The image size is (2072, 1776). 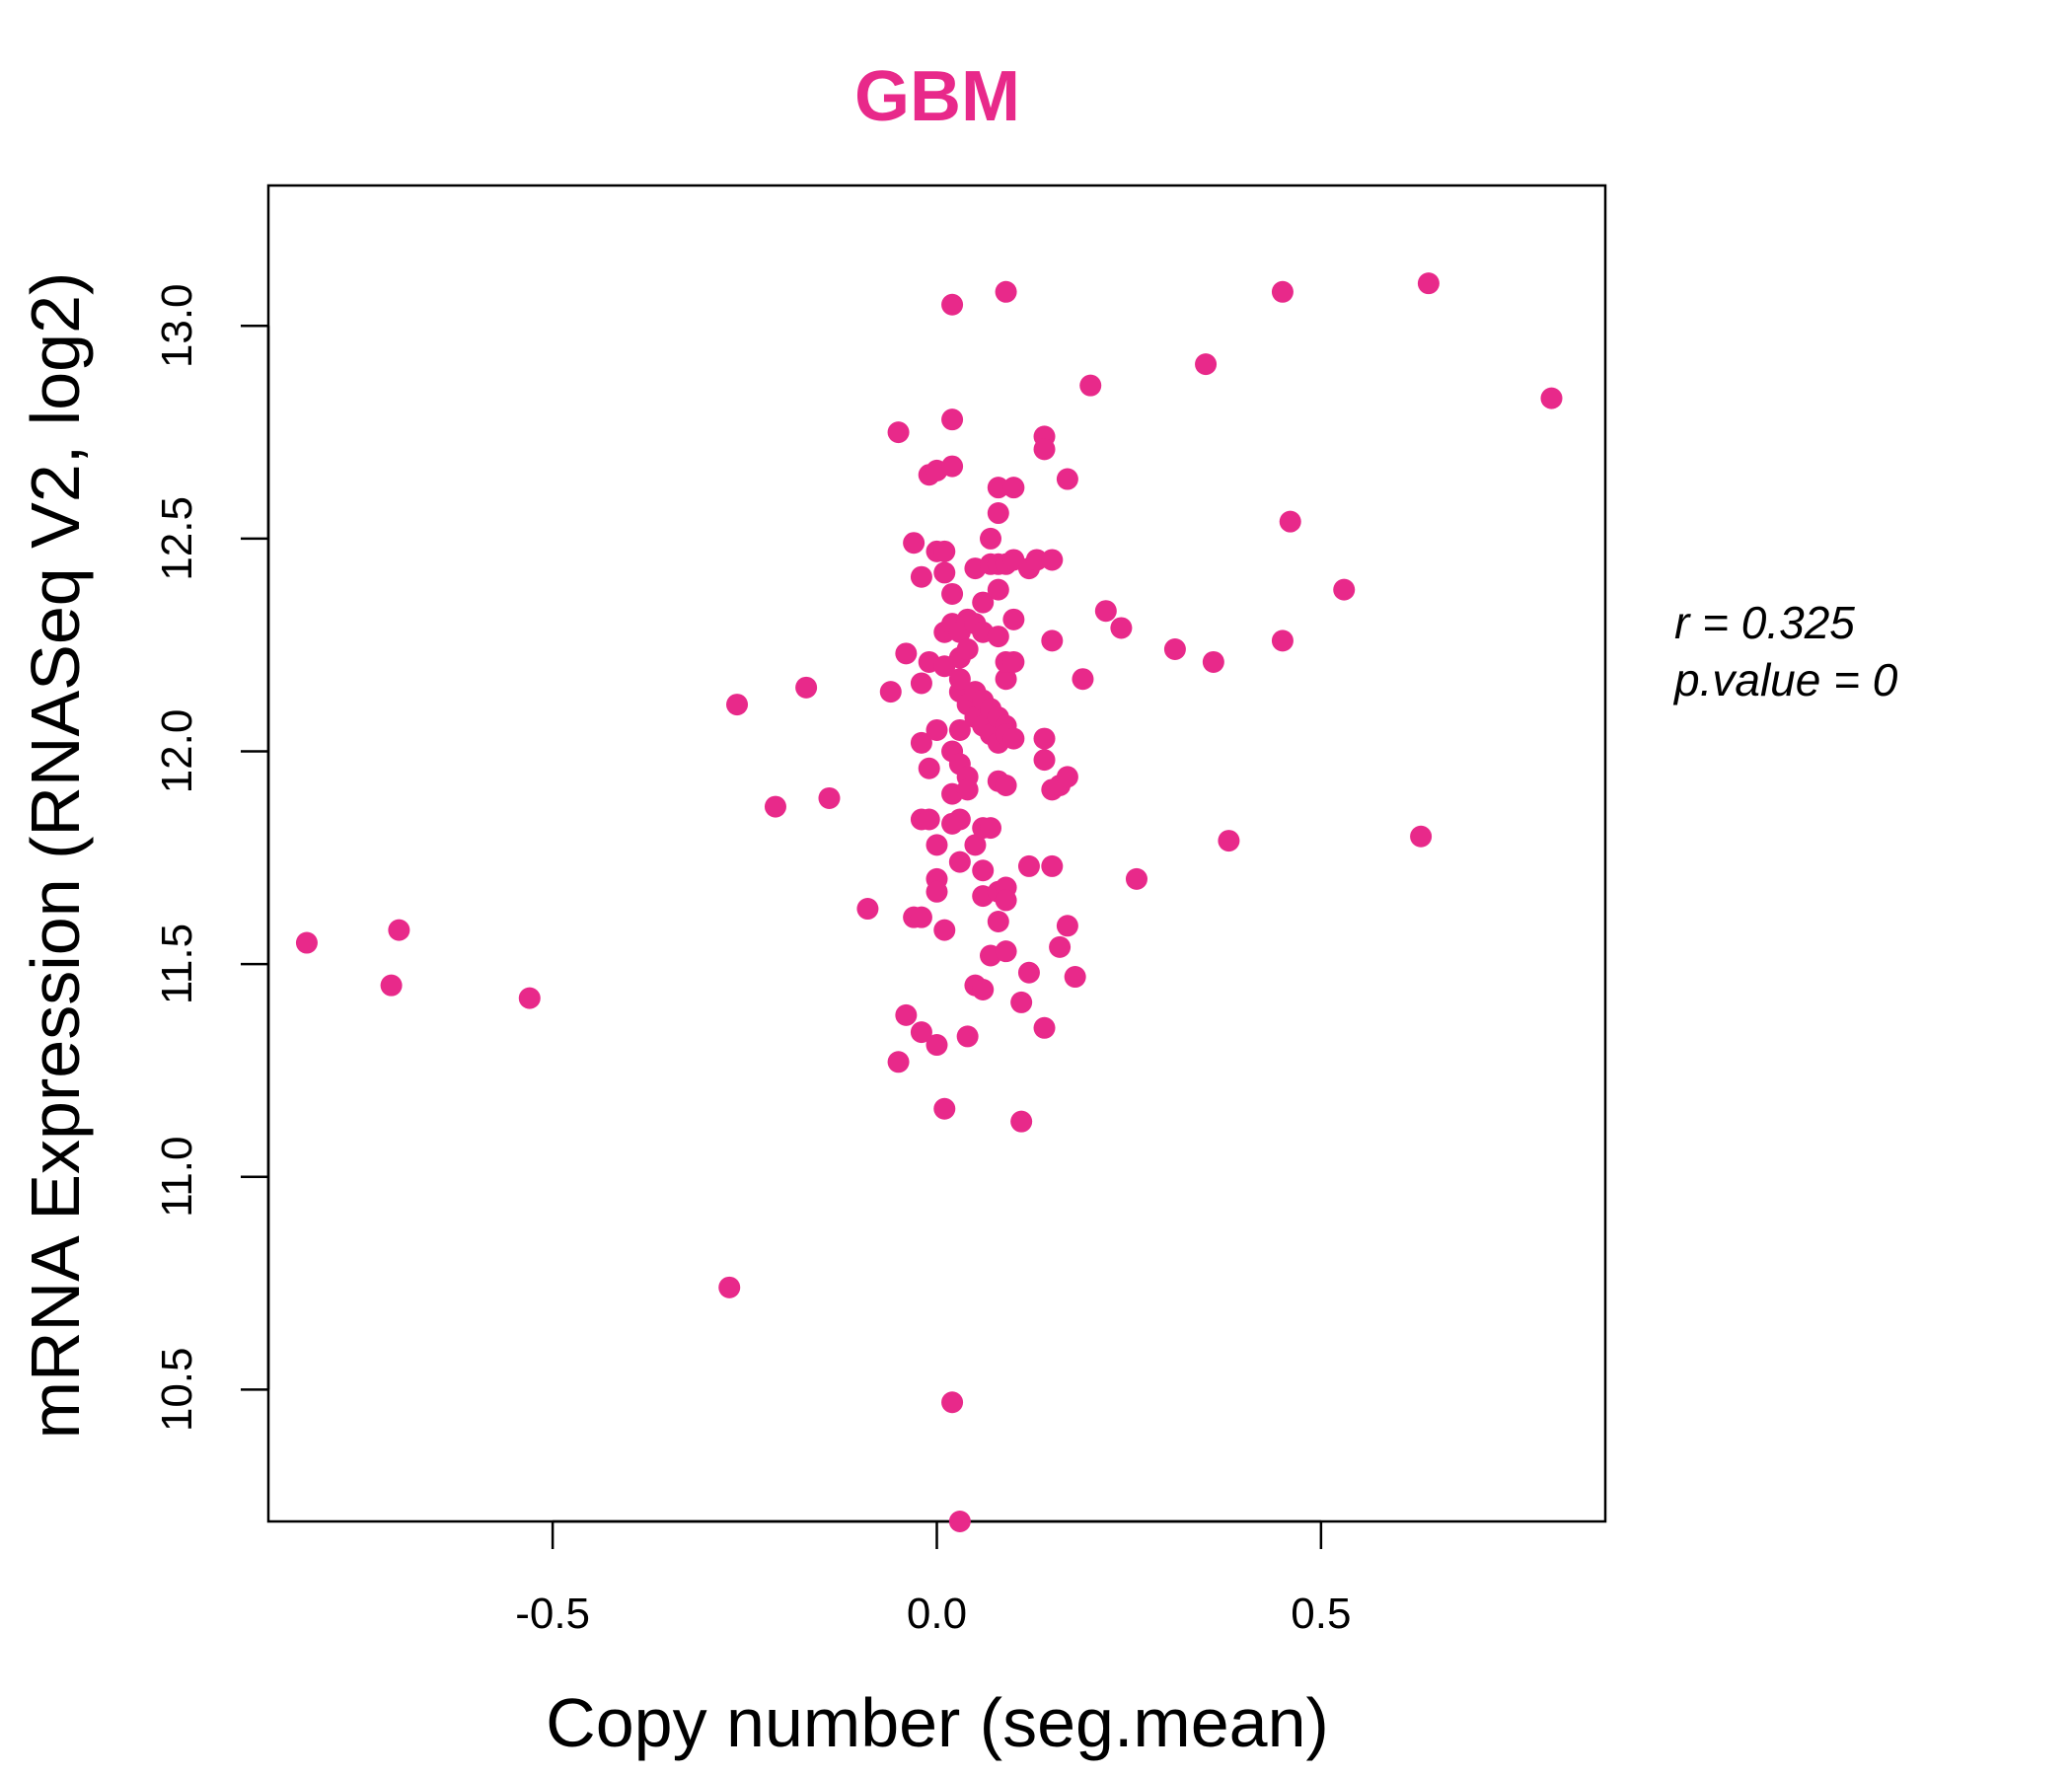 I want to click on x-tick-label: 0.5, so click(x=1321, y=1614).